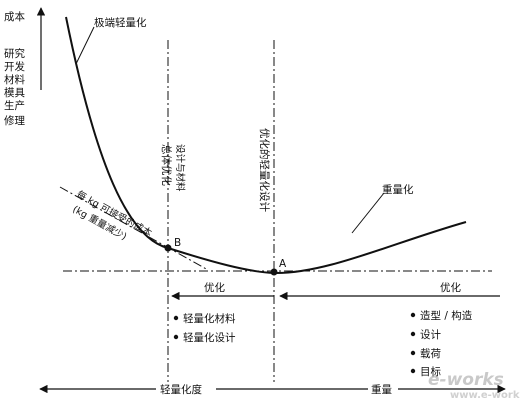 This screenshot has width=520, height=402. Describe the element at coordinates (14, 66) in the screenshot. I see `y-axis-item-development: 开发` at that location.